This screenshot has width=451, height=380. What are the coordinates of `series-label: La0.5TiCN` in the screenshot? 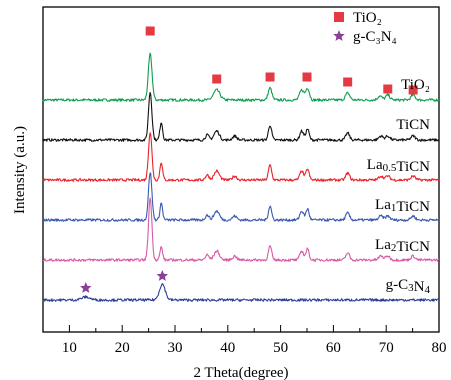 It's located at (398, 166).